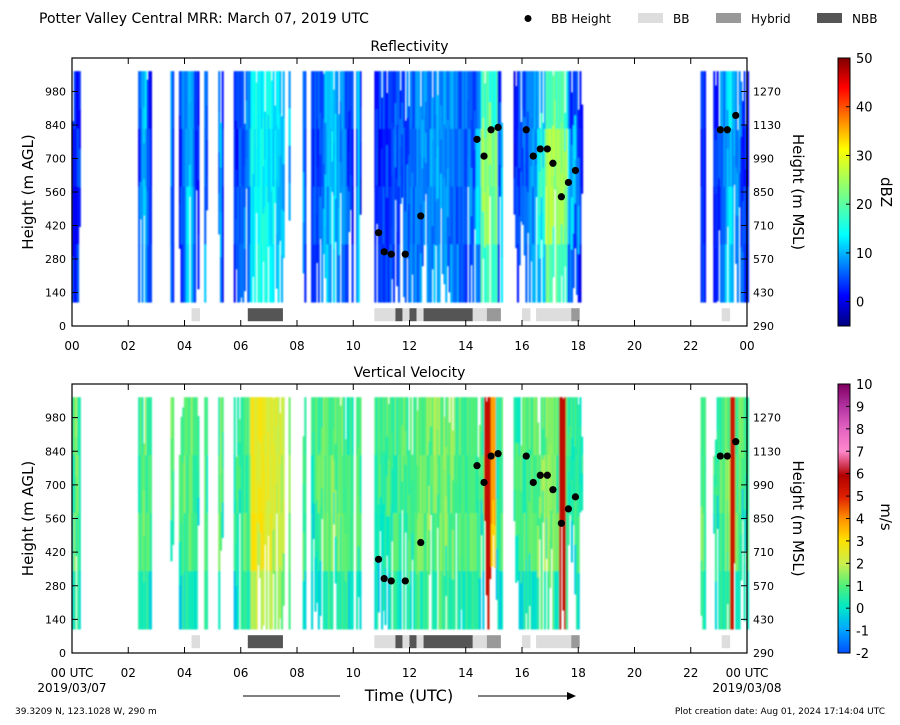 The height and width of the screenshot is (725, 900). I want to click on legend-nbb-label: NBB, so click(864, 19).